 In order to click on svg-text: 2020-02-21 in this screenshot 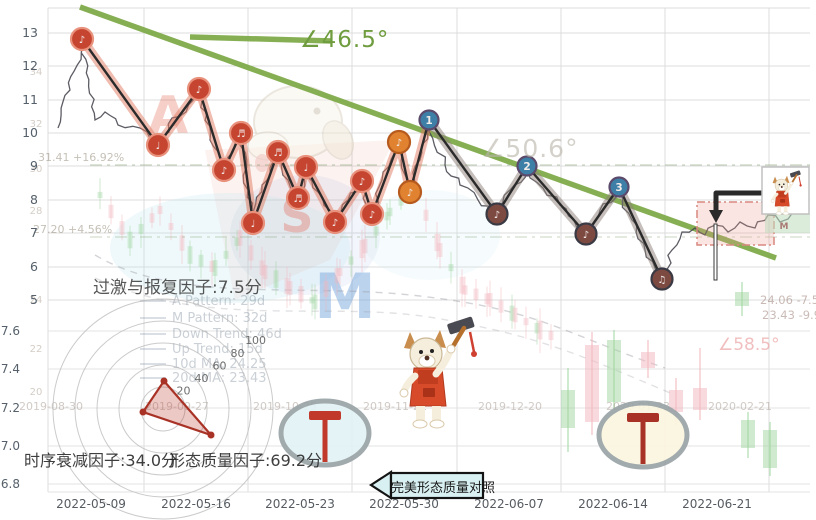, I will do `click(740, 406)`.